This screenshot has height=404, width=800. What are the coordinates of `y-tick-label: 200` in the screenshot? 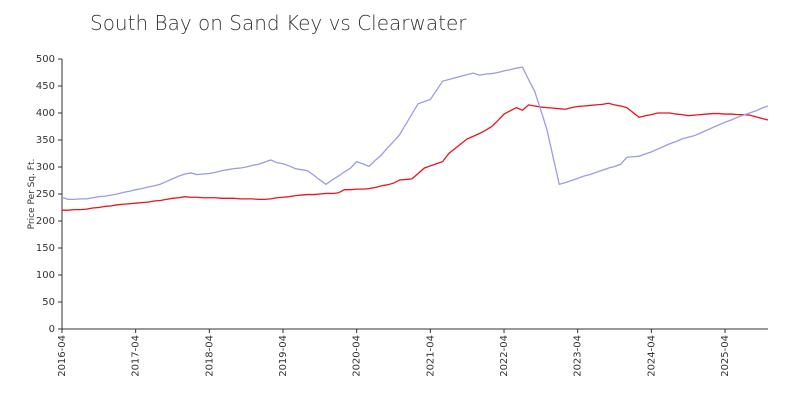 It's located at (45, 221).